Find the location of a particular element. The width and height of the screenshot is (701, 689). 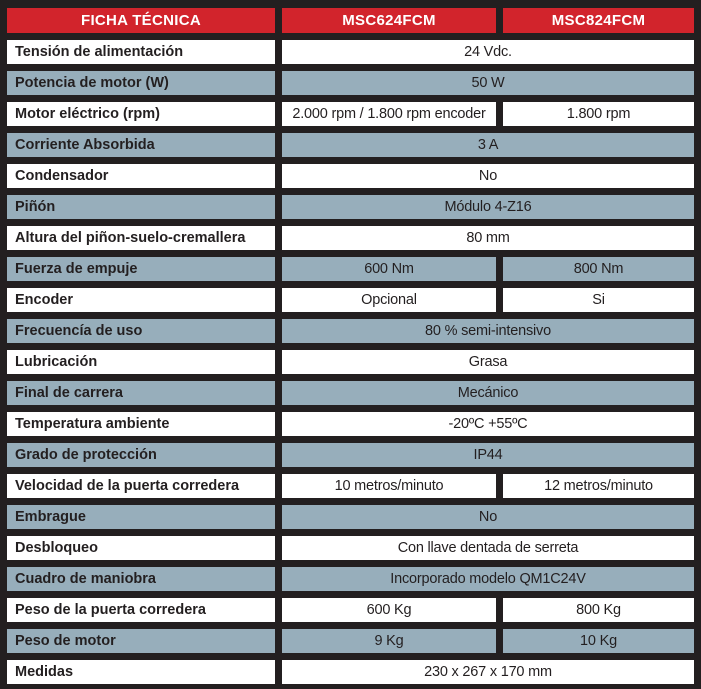

row-value-velocidad-puerta-msc824: 12 metros/minuto is located at coordinates (598, 486).